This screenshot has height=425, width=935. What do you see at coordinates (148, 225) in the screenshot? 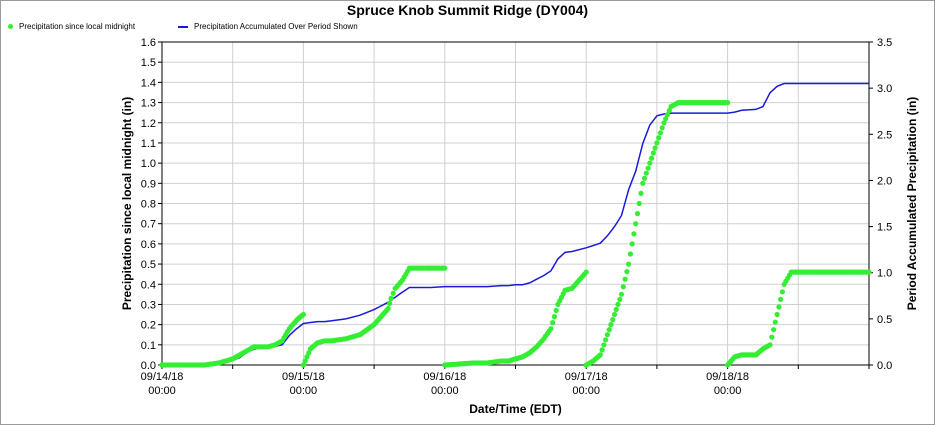
I see `y-tick-label-left: 0.7` at bounding box center [148, 225].